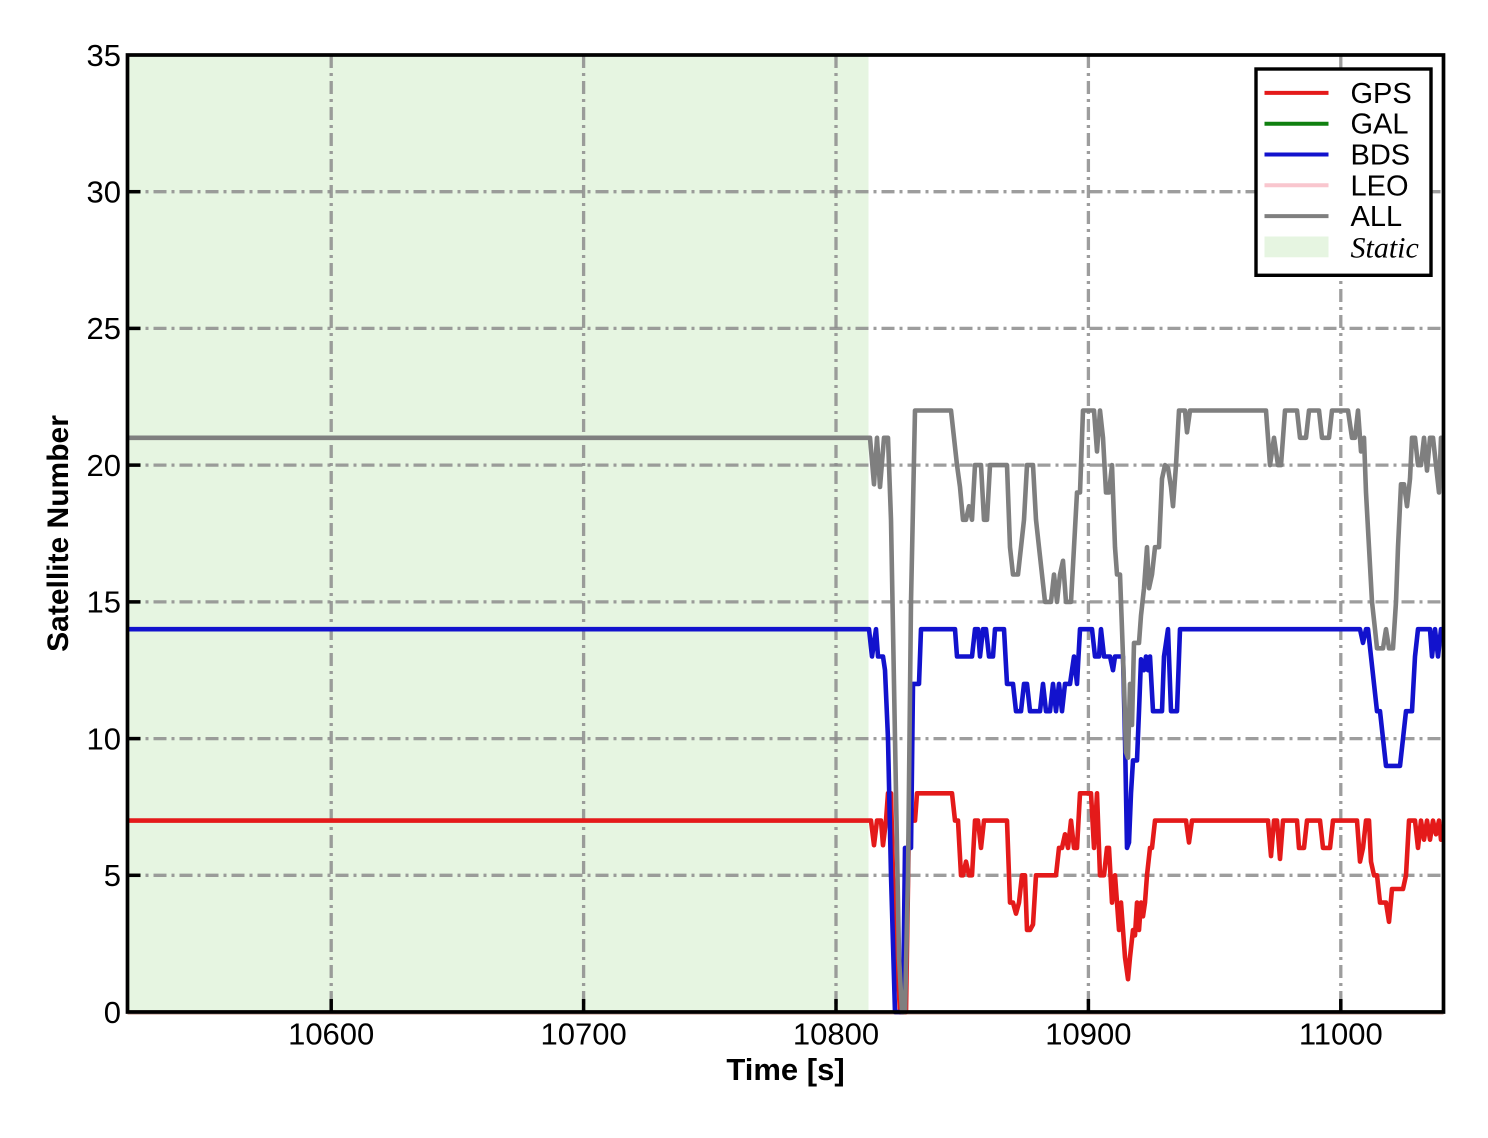  I want to click on svg-text: GAL, so click(1380, 125).